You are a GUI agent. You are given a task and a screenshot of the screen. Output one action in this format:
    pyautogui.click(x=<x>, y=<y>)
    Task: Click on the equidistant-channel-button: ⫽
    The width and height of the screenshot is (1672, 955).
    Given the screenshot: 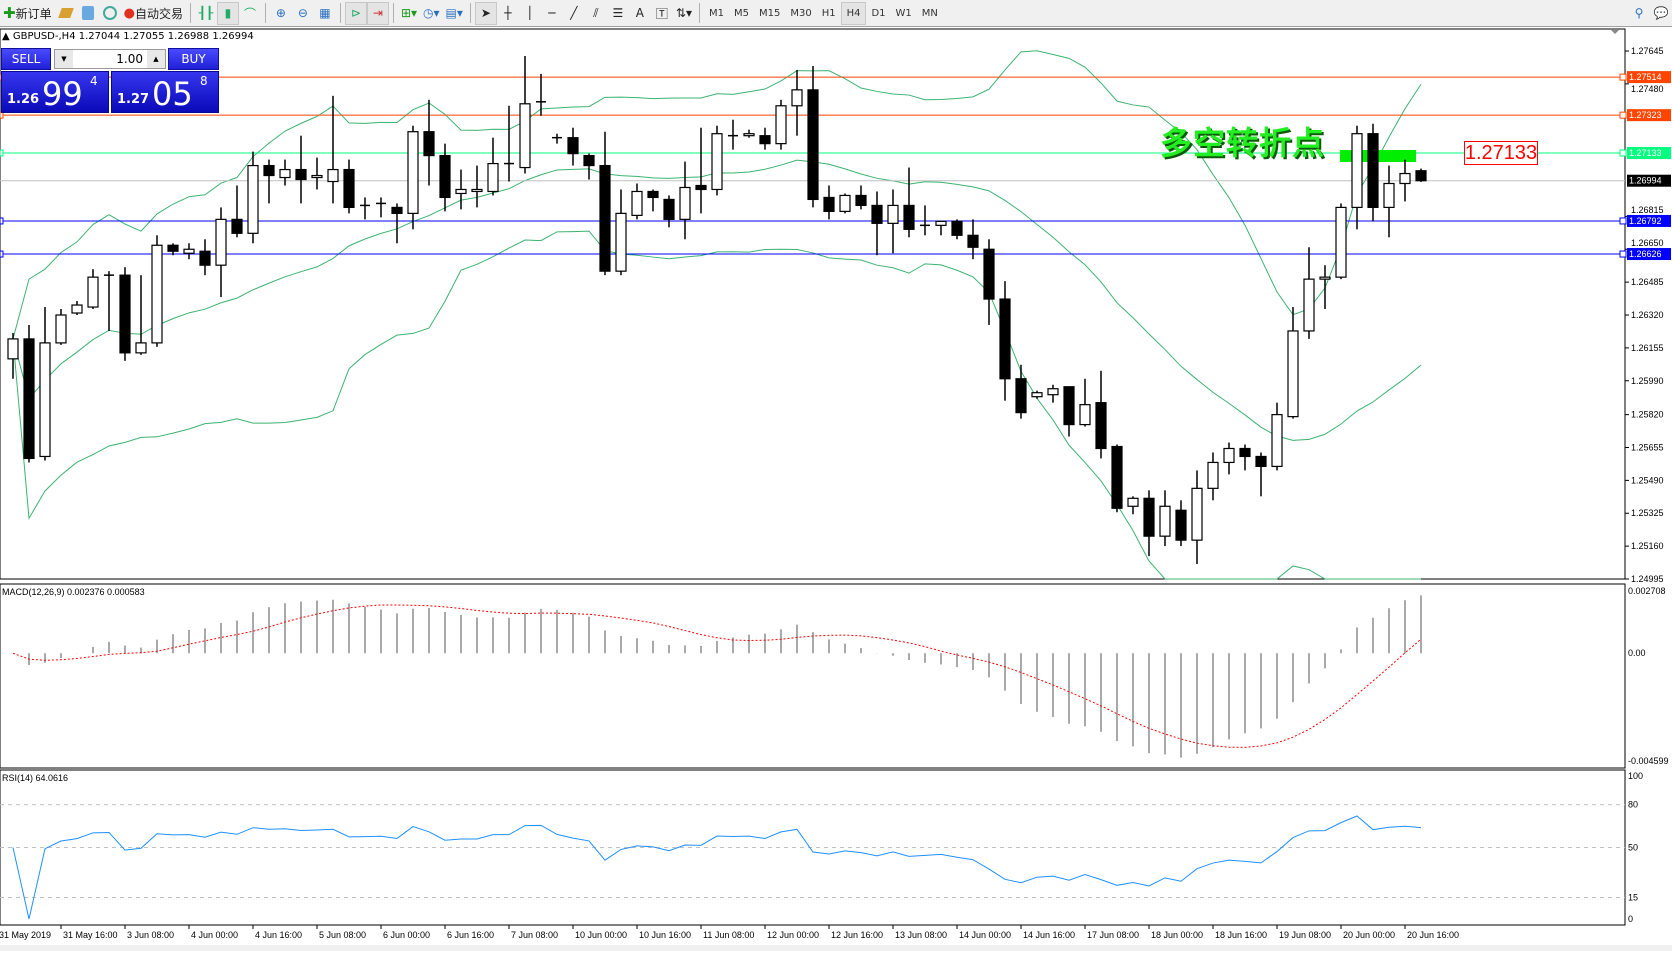 What is the action you would take?
    pyautogui.click(x=596, y=13)
    